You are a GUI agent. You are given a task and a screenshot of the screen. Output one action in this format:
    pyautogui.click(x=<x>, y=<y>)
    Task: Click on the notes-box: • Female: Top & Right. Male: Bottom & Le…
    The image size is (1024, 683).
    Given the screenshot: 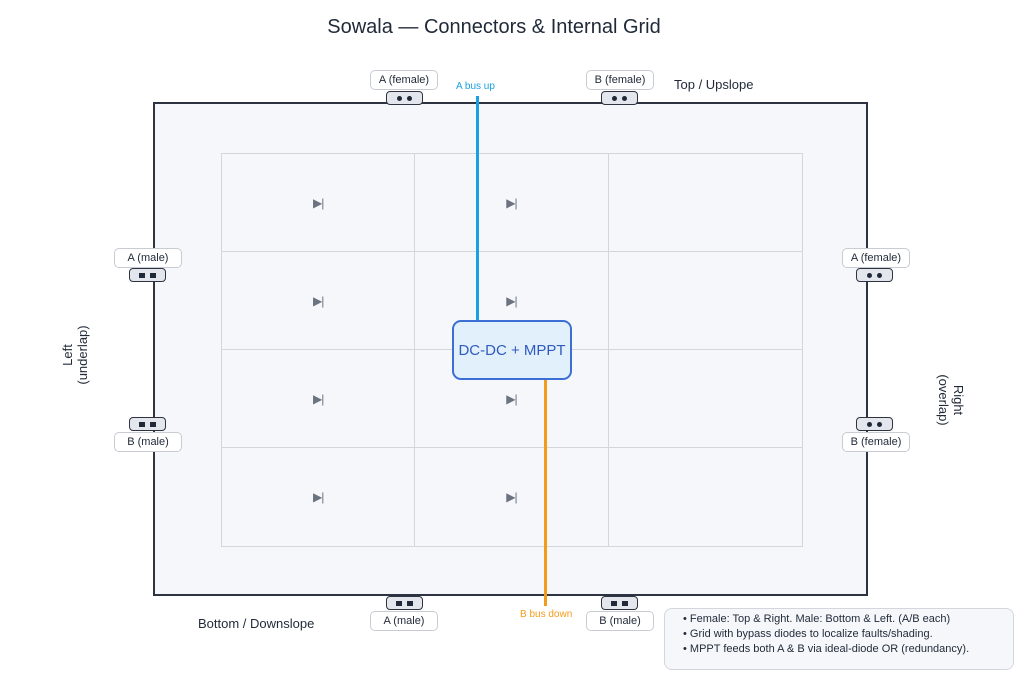 What is the action you would take?
    pyautogui.click(x=839, y=639)
    